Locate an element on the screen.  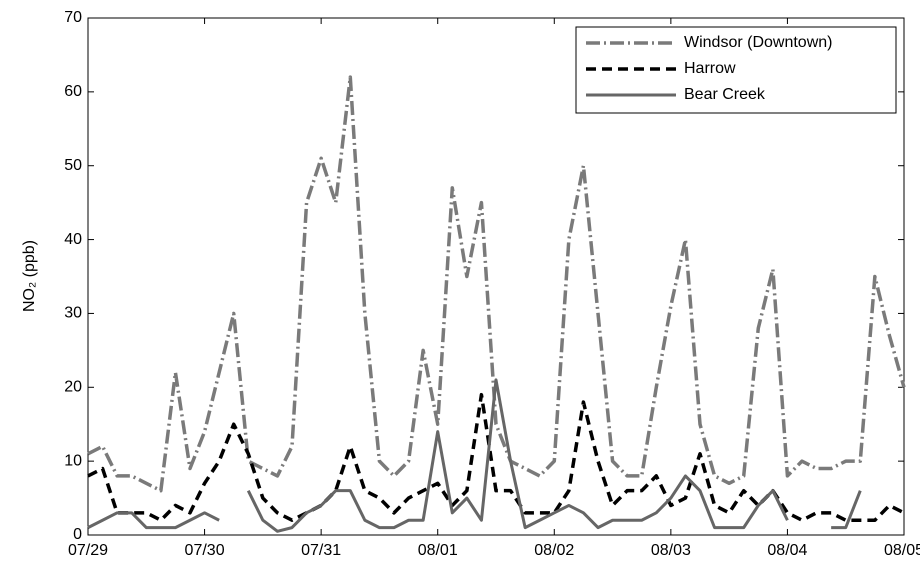
legend-box is located at coordinates (736, 70).